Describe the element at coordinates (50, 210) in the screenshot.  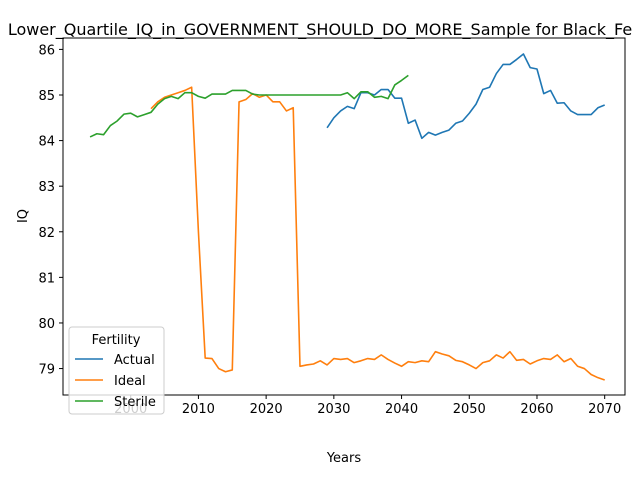
I see `y-axis: 79 80 81 82 83 84 85 86` at that location.